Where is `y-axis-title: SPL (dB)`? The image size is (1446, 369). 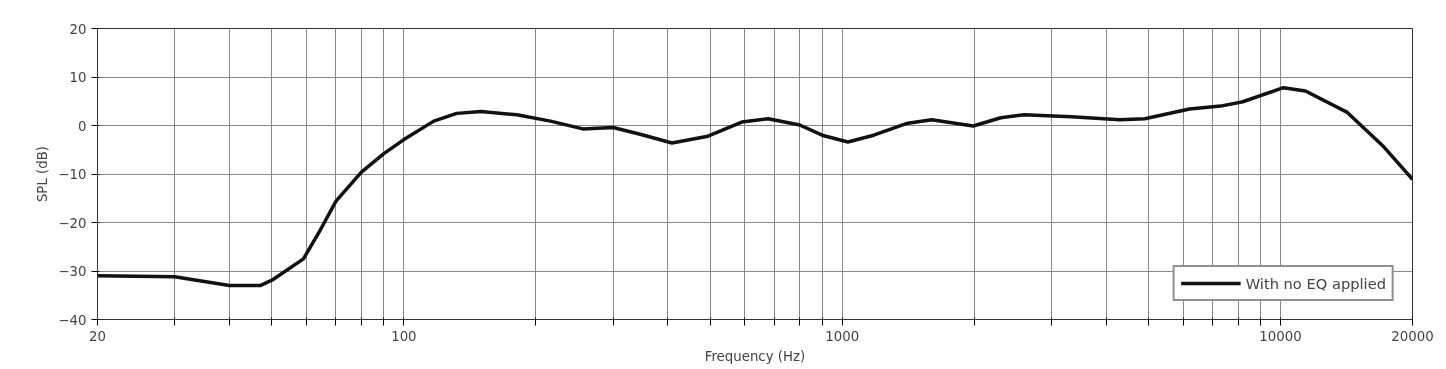
y-axis-title: SPL (dB) is located at coordinates (43, 174).